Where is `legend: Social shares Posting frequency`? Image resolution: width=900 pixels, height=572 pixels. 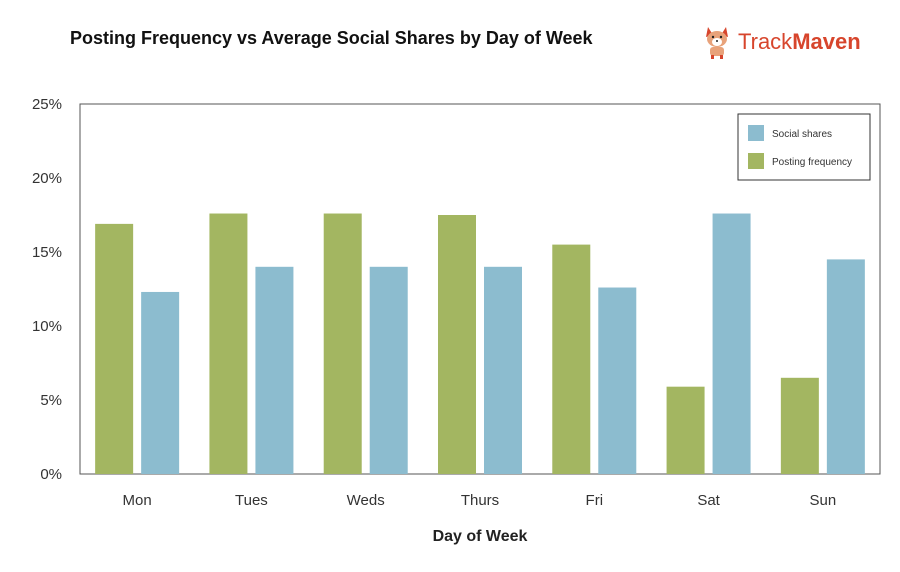
legend: Social shares Posting frequency is located at coordinates (804, 147).